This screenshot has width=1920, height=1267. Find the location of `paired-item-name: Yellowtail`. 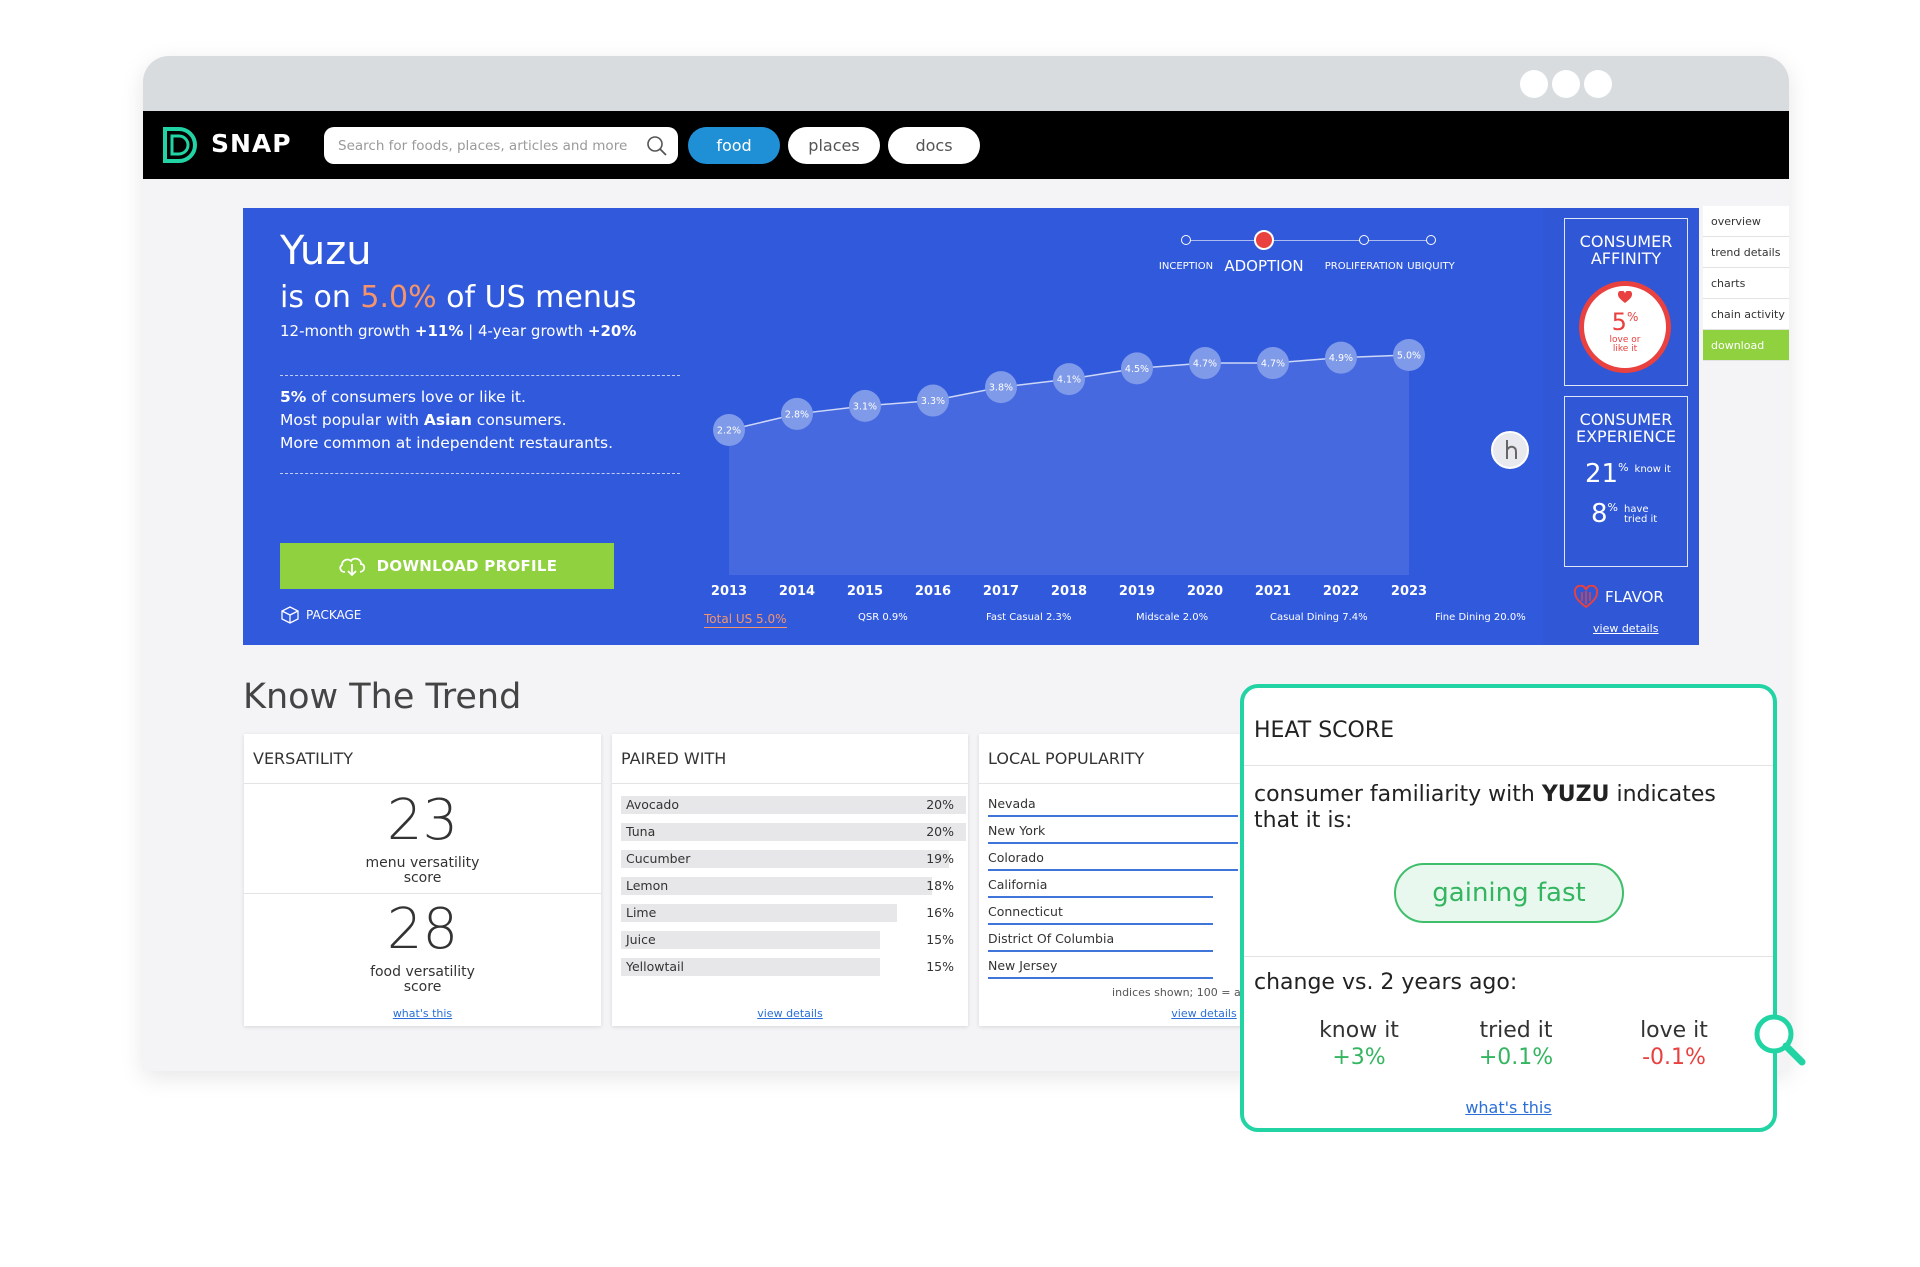

paired-item-name: Yellowtail is located at coordinates (655, 966).